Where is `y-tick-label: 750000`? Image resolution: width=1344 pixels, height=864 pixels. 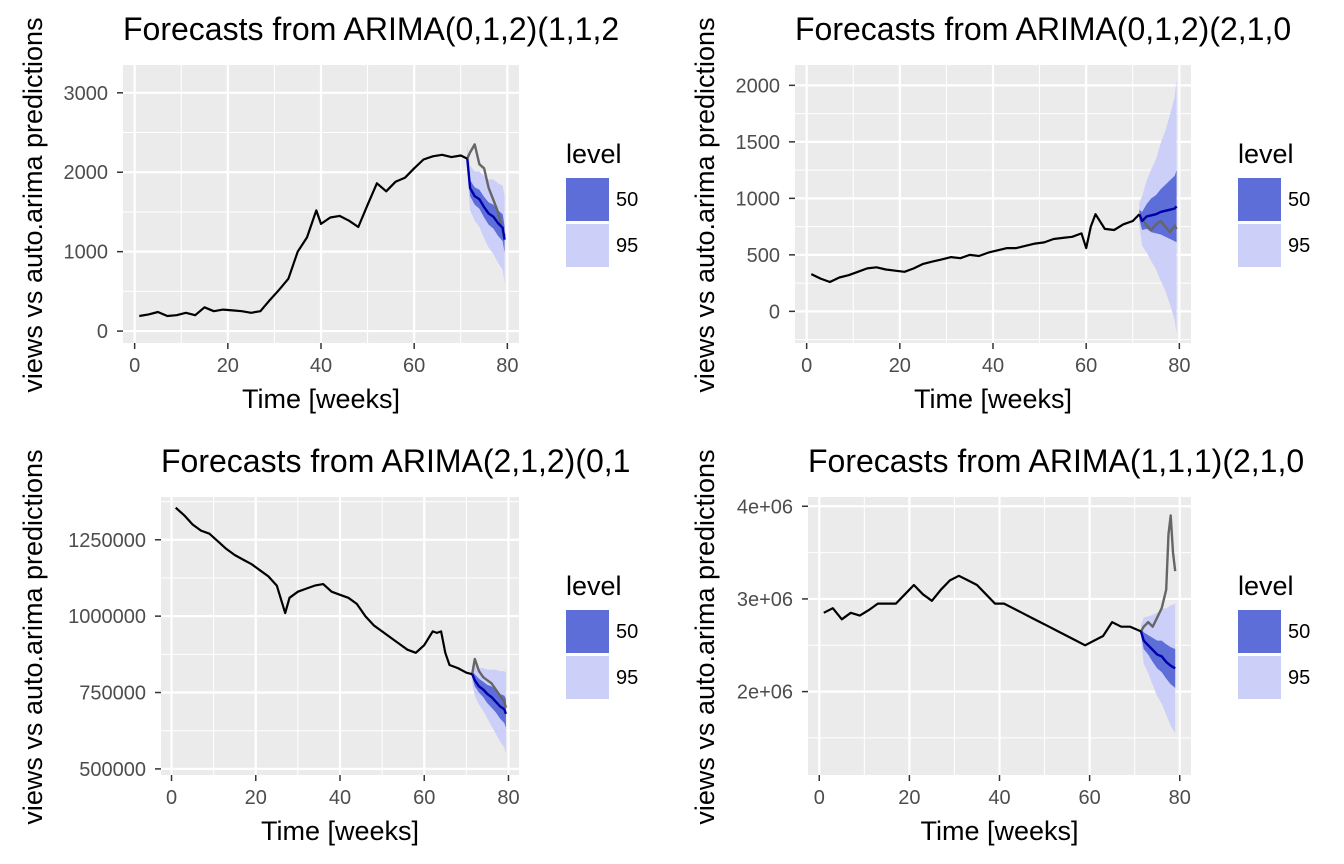
y-tick-label: 750000 is located at coordinates (112, 694).